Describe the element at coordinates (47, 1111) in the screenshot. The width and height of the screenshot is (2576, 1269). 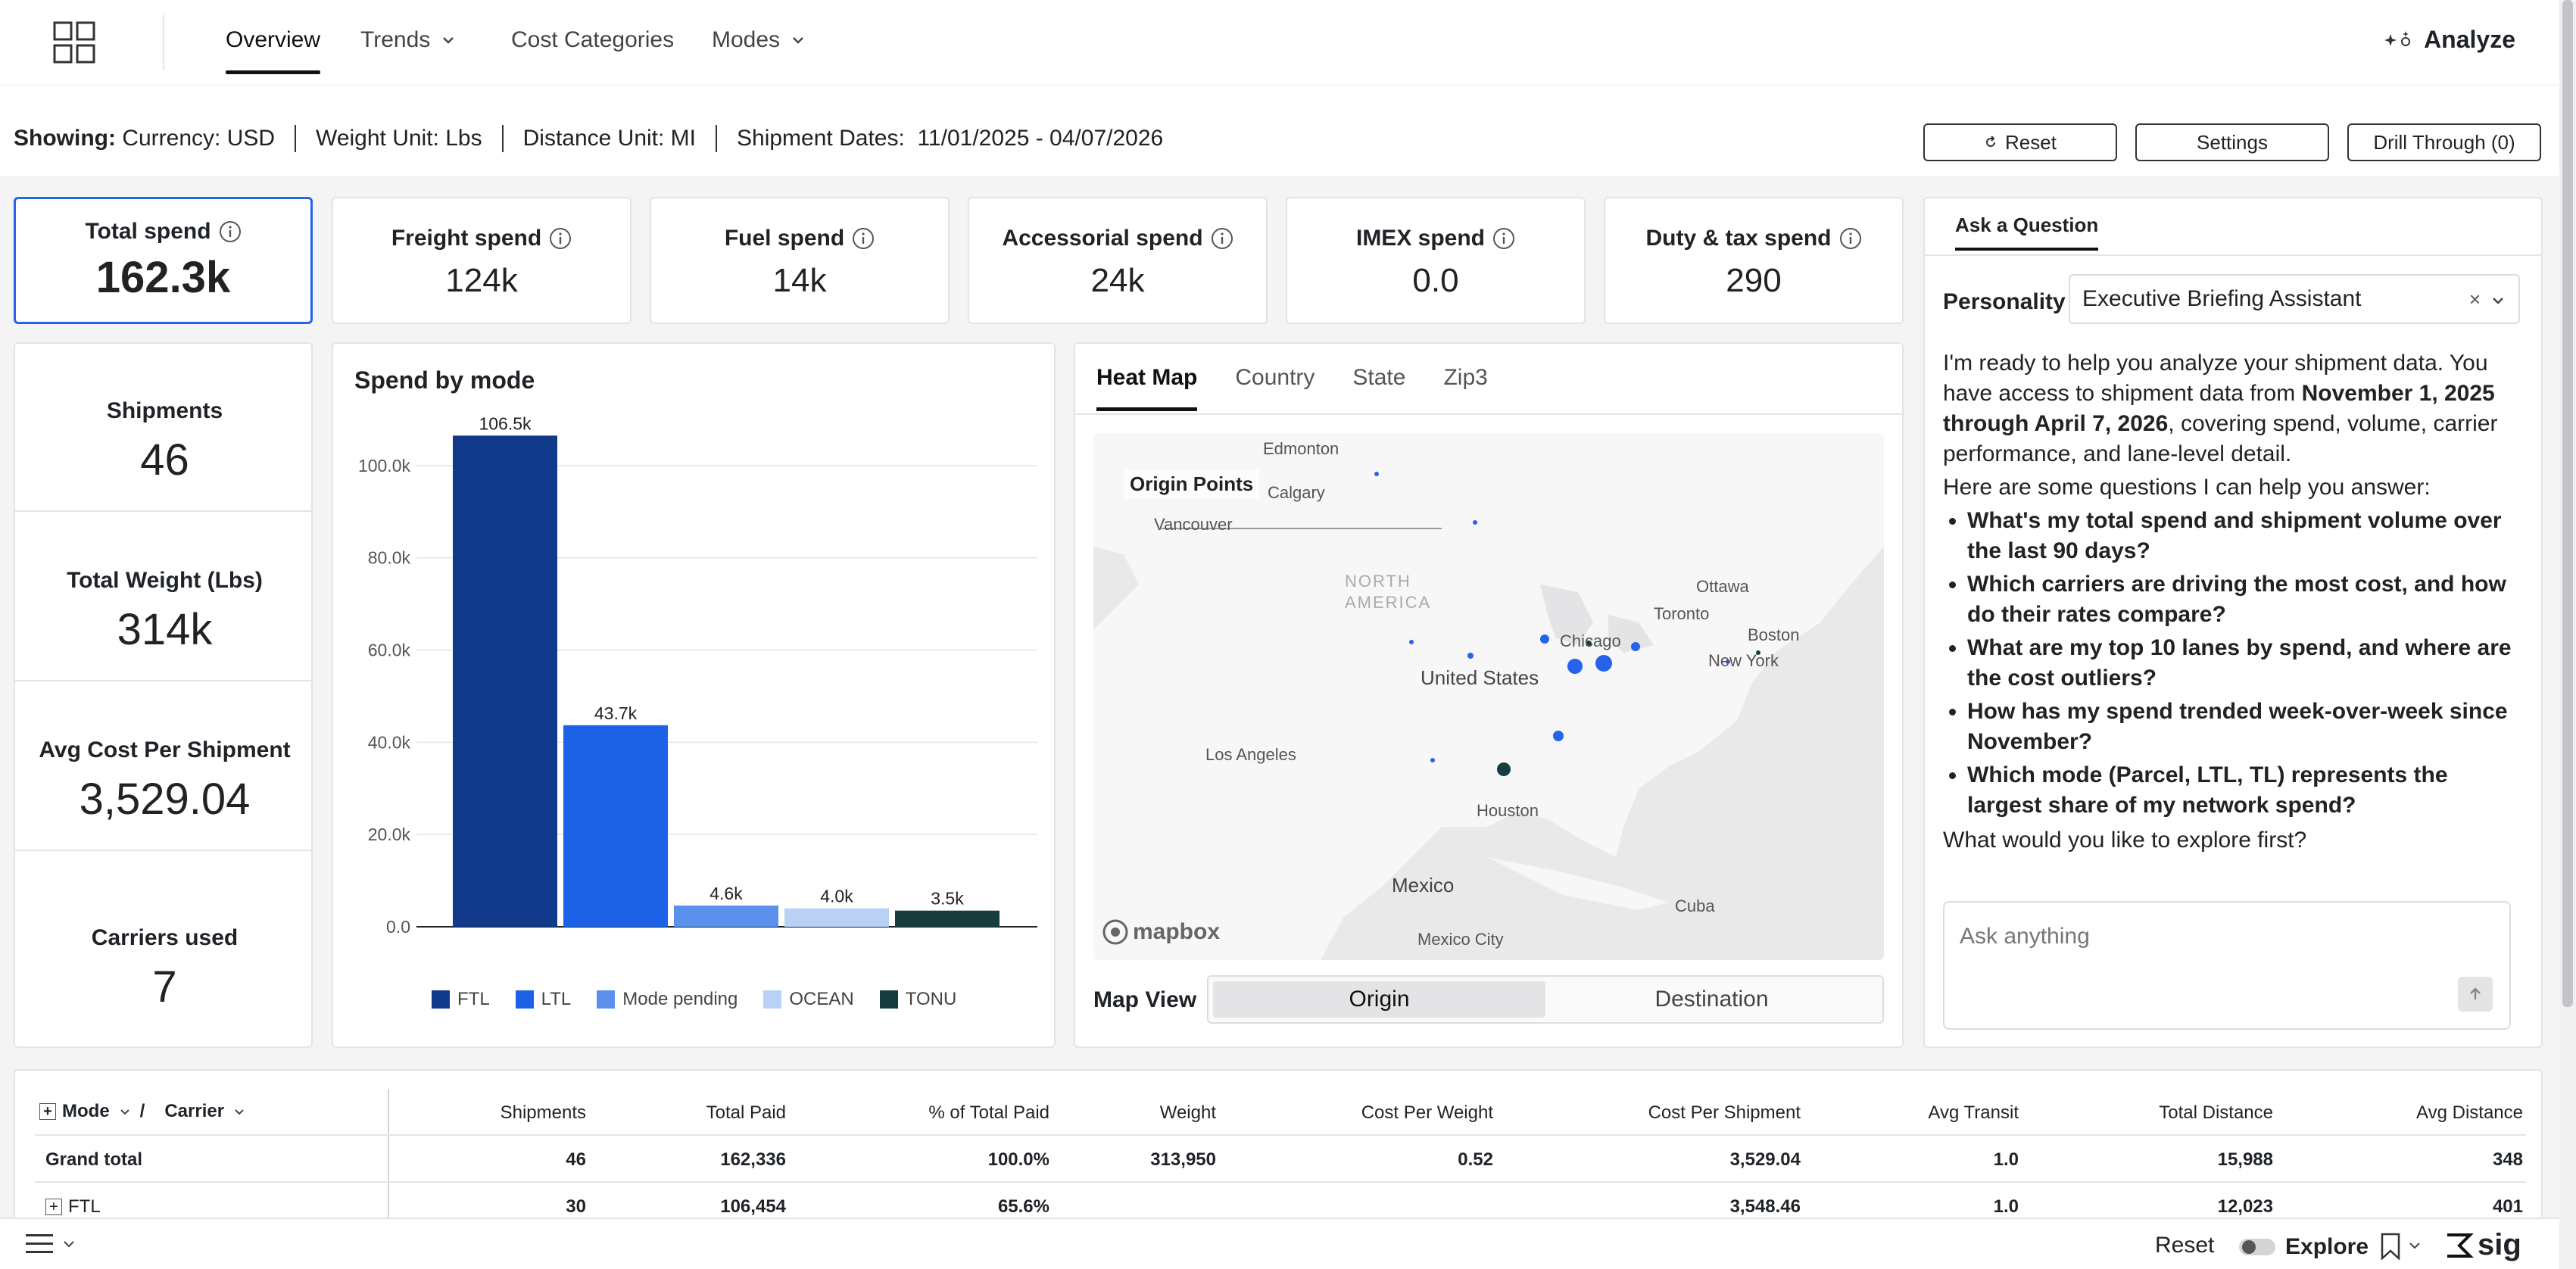
I see `expand-all-icon: +` at that location.